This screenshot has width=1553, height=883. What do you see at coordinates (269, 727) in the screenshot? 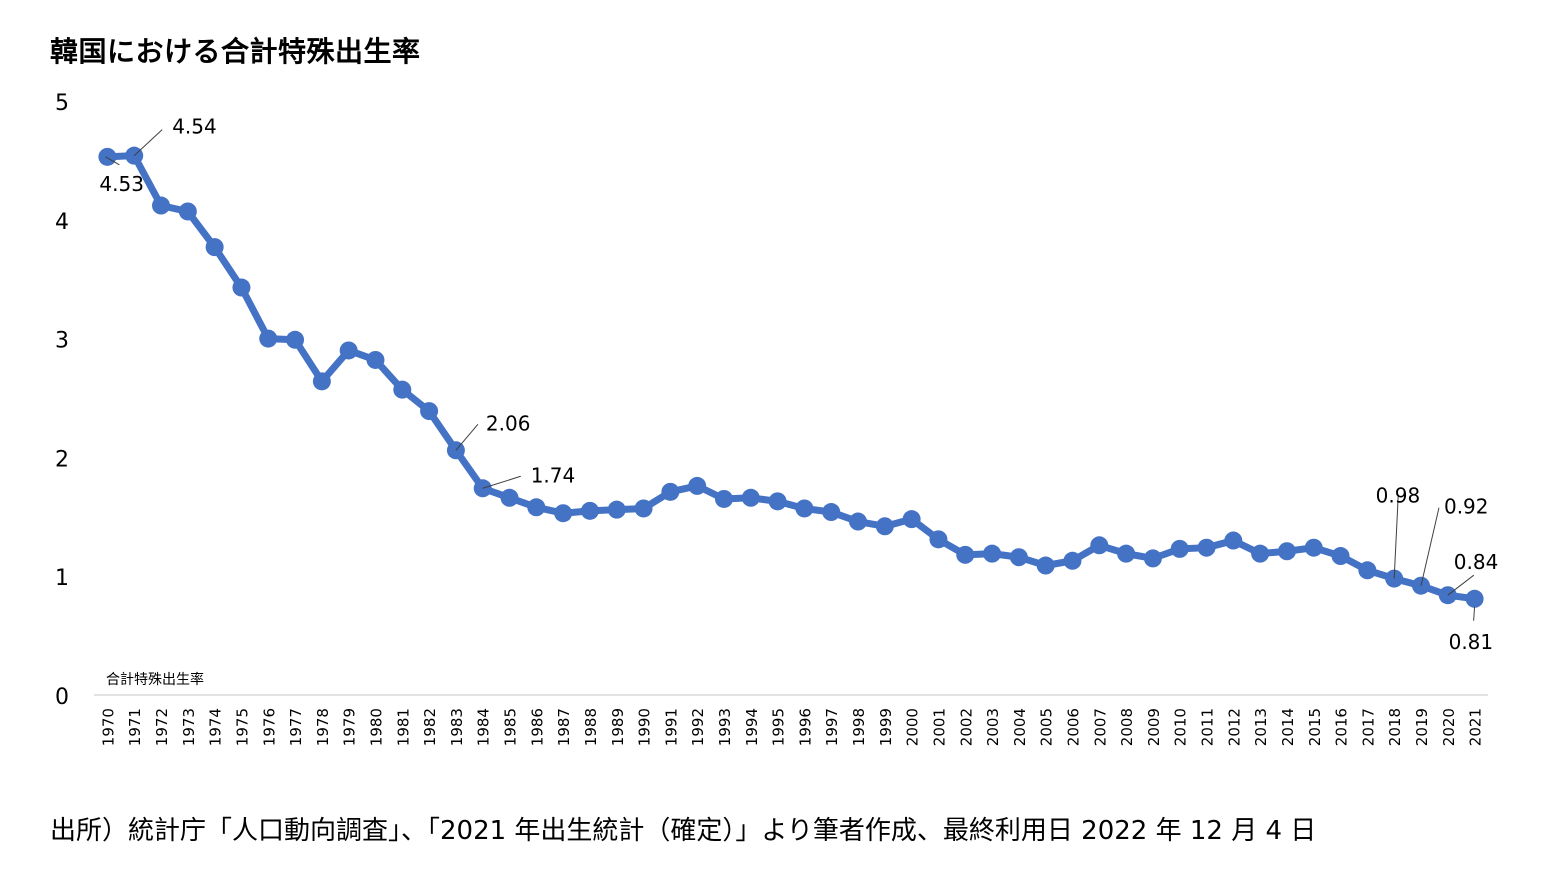
I see `x-tick-label: 1976` at bounding box center [269, 727].